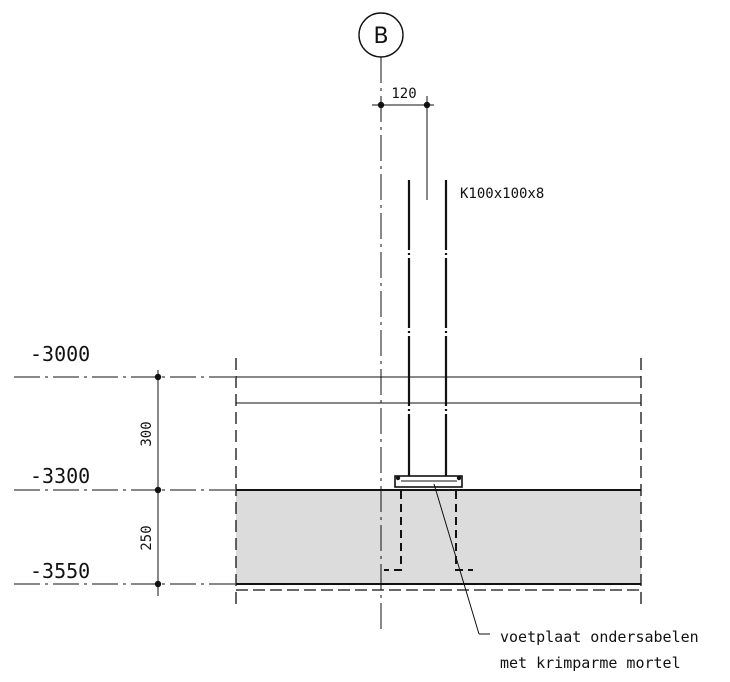 This screenshot has height=682, width=730. I want to click on profile-label: K100x100x8, so click(502, 194).